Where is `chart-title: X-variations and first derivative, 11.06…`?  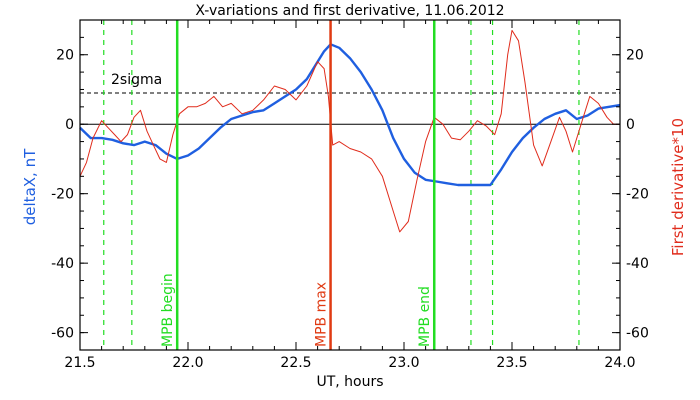 chart-title: X-variations and first derivative, 11.06… is located at coordinates (349, 11).